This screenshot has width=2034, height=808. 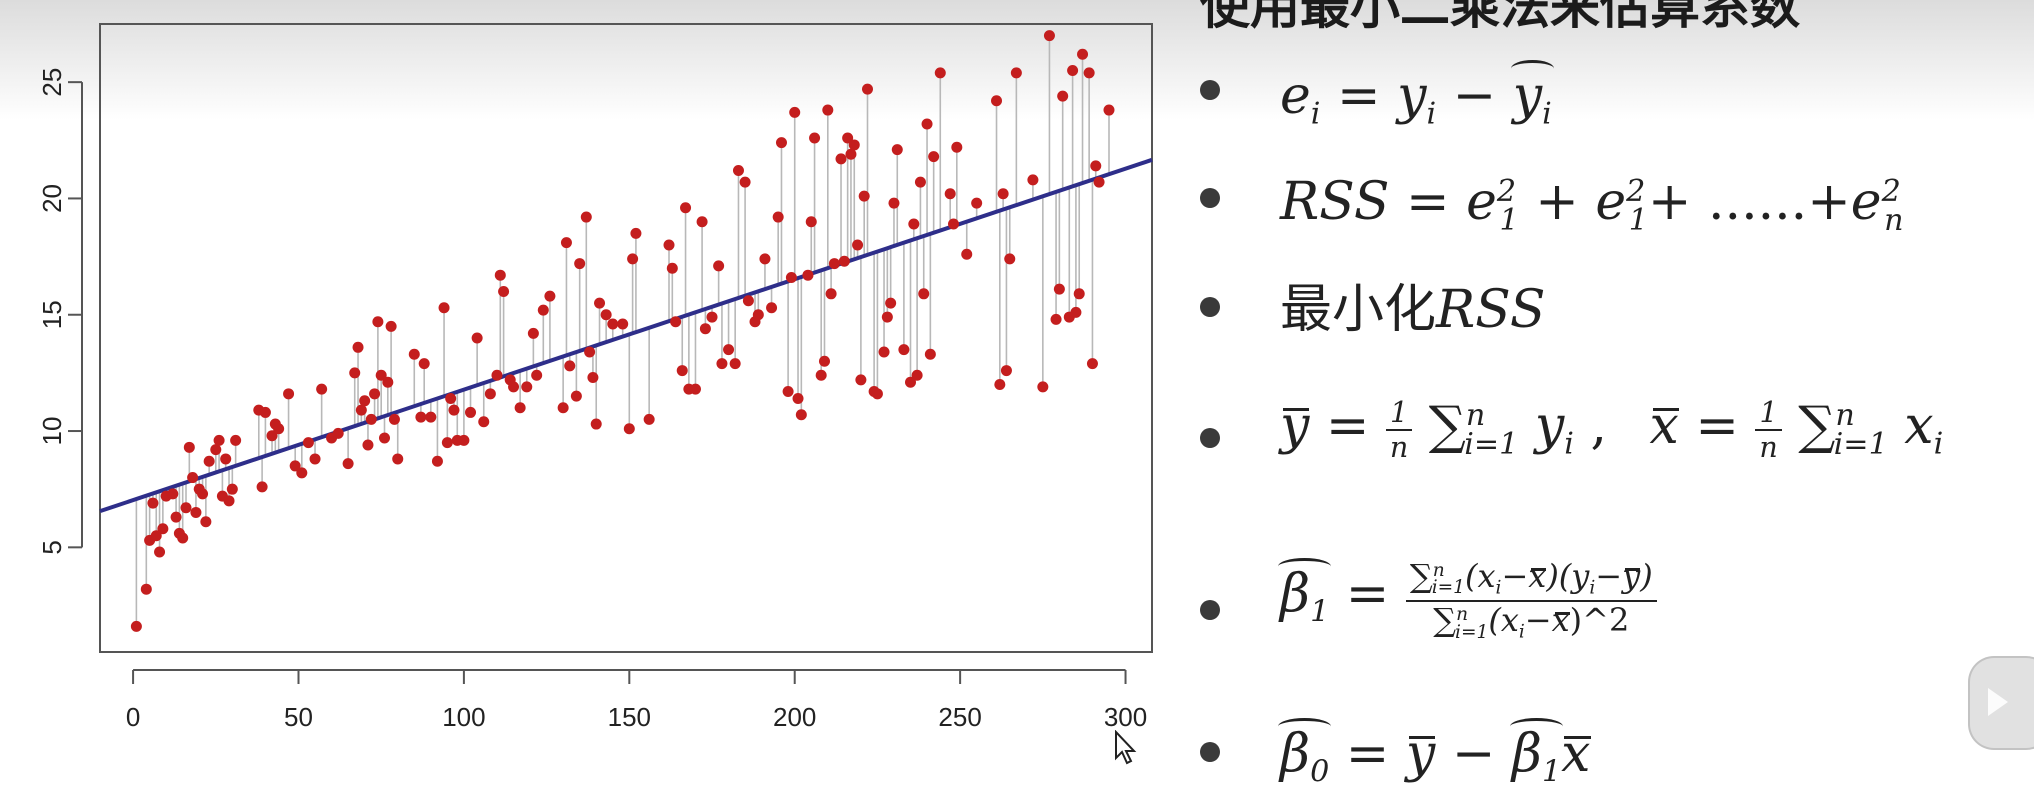 I want to click on video-play-button, so click(x=2001, y=703).